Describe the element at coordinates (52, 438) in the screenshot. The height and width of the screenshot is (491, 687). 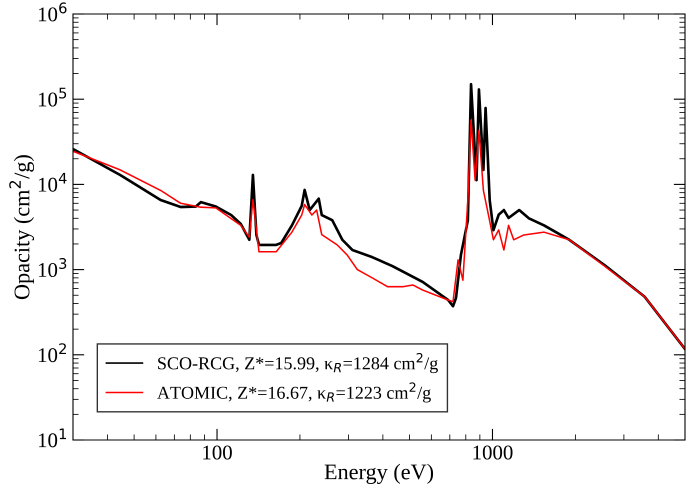
I see `y-tick-label: 10$^{1}$` at that location.